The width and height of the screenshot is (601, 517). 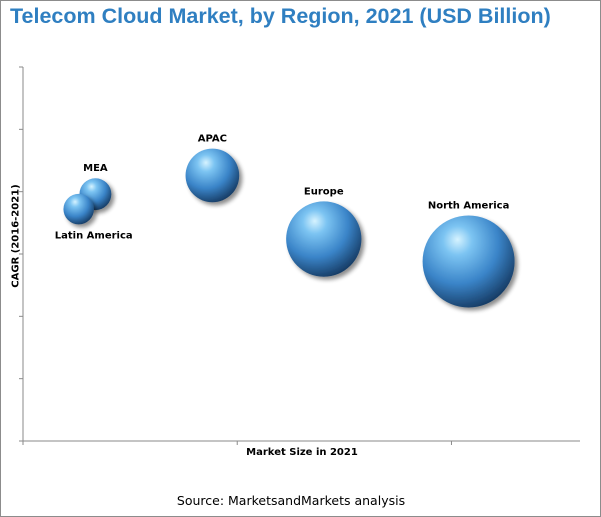 What do you see at coordinates (95, 168) in the screenshot?
I see `bubble-label-mea: MEA` at bounding box center [95, 168].